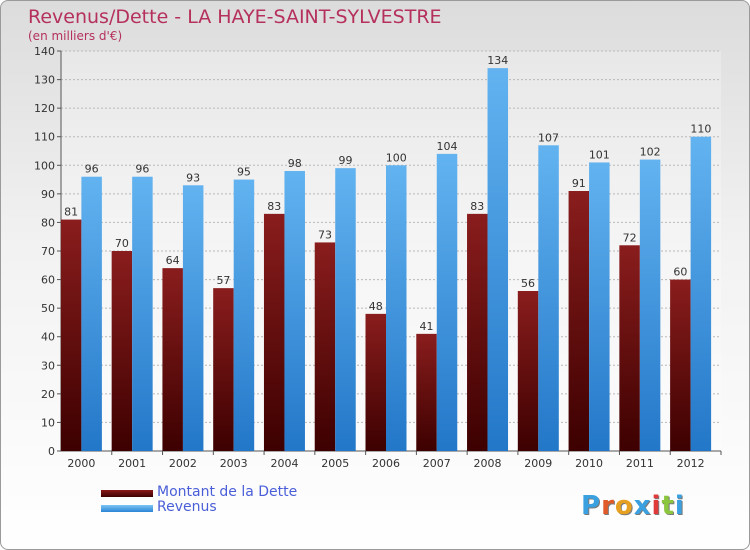 The width and height of the screenshot is (750, 550). I want to click on y-tick-label: 10, so click(48, 422).